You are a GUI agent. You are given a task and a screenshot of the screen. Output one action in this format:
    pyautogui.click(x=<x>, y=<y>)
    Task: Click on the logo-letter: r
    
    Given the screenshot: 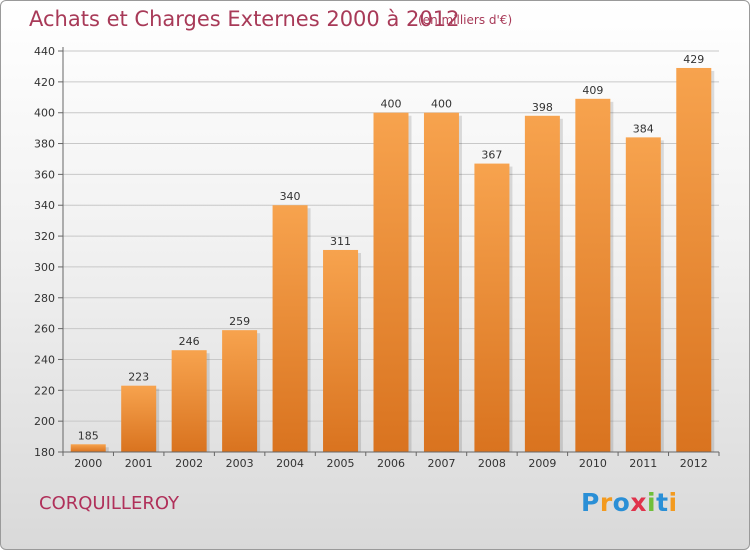 What is the action you would take?
    pyautogui.click(x=606, y=502)
    